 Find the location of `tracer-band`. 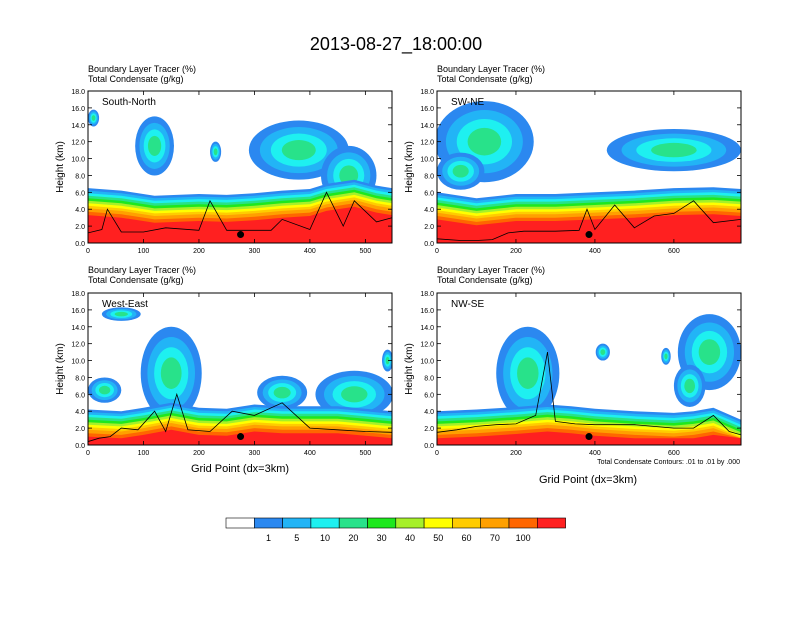

tracer-band is located at coordinates (589, 228).